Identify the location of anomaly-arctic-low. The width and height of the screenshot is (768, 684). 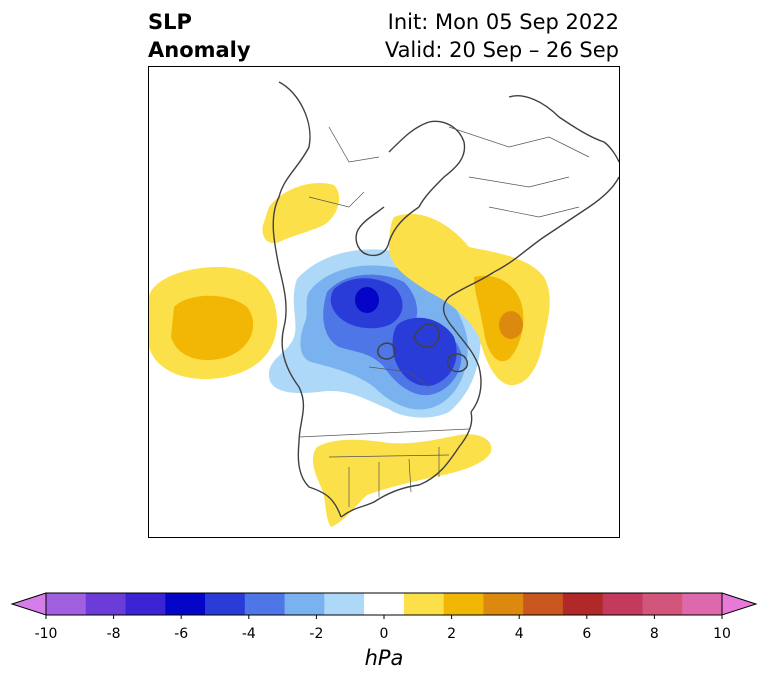
(374, 333).